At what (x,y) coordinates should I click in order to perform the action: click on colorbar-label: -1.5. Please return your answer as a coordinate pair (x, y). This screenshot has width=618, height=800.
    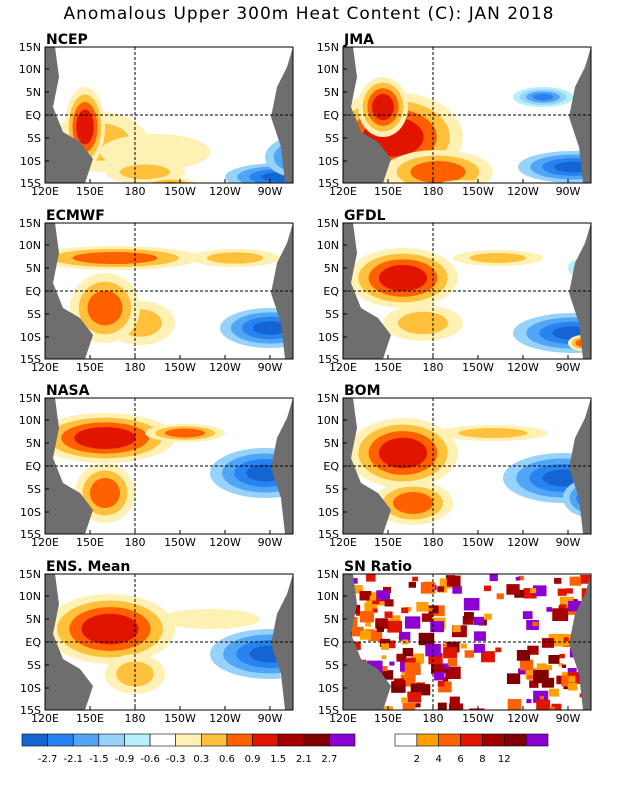
    Looking at the image, I should click on (99, 759).